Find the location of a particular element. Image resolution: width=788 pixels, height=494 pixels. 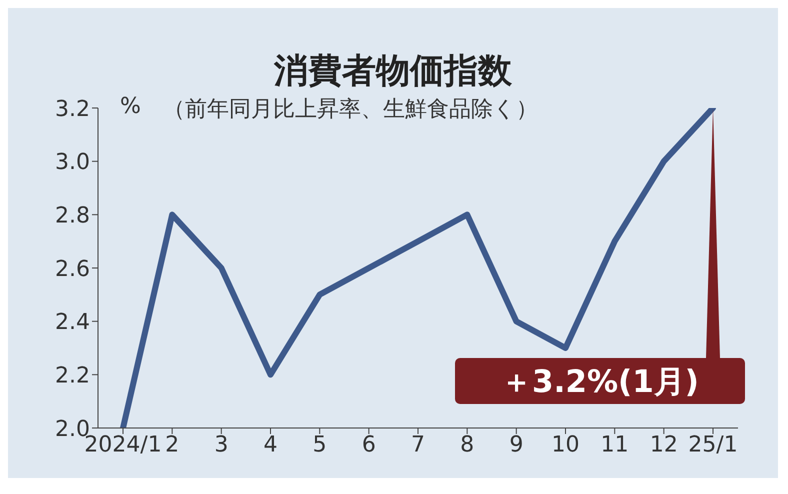

x-tick-label: 5 is located at coordinates (319, 445).